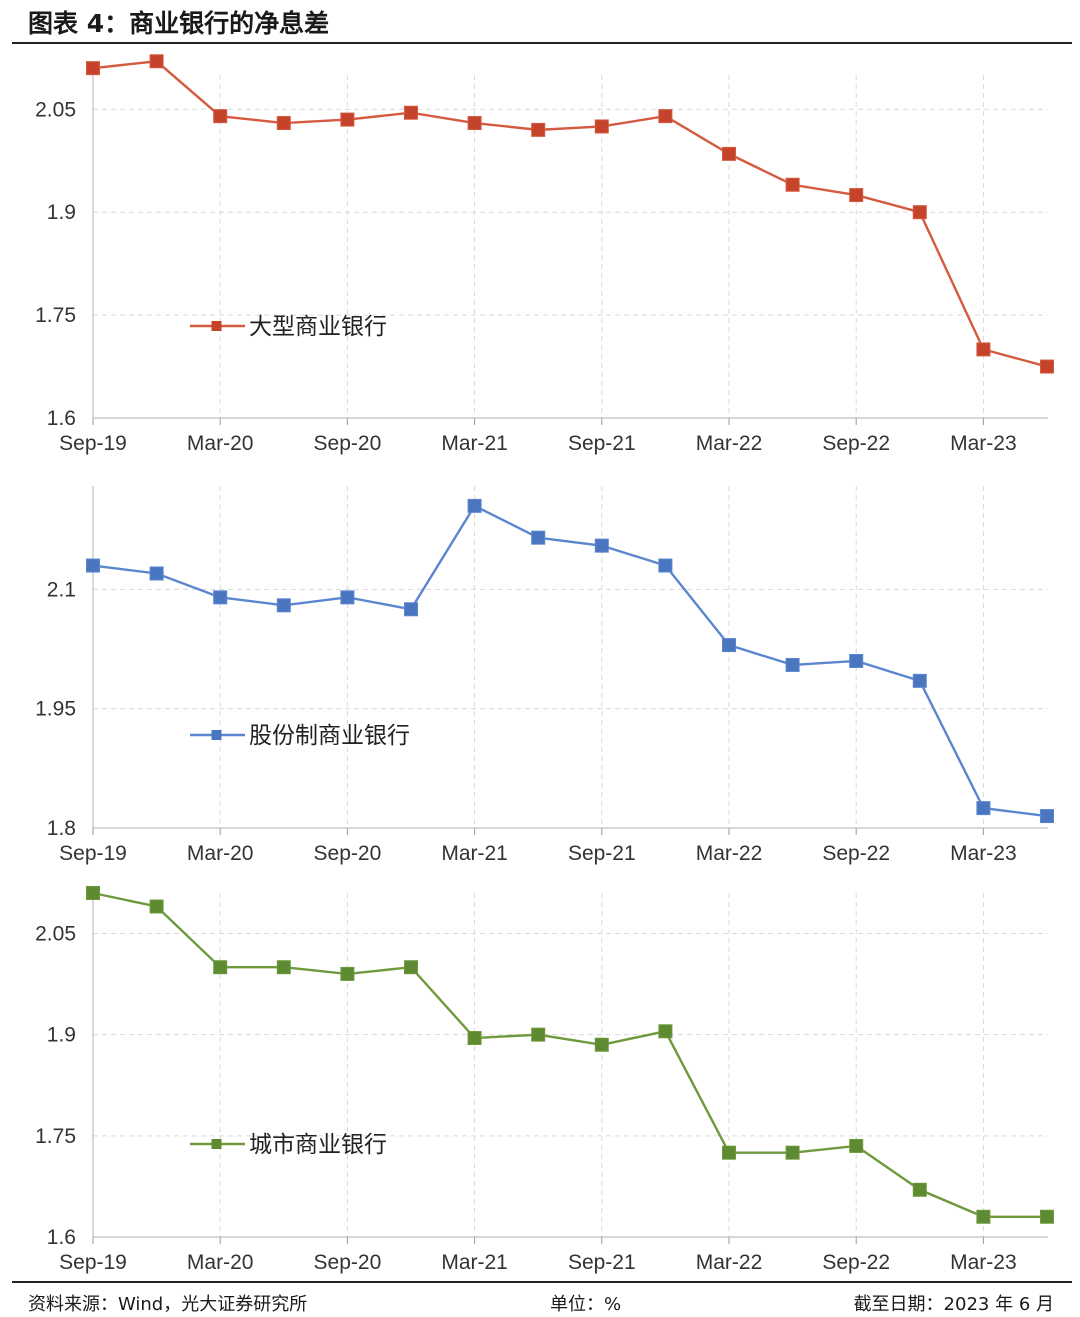 The height and width of the screenshot is (1317, 1080). Describe the element at coordinates (586, 1304) in the screenshot. I see `unit-note: 单位：%` at that location.